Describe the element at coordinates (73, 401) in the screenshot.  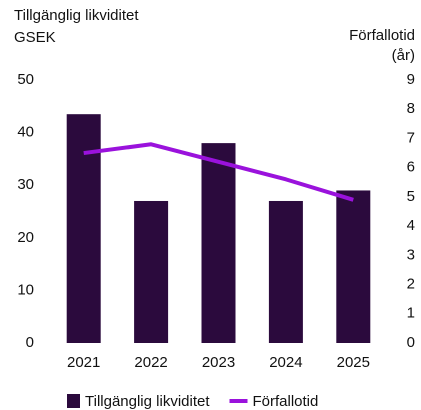
I see `legend-swatch` at that location.